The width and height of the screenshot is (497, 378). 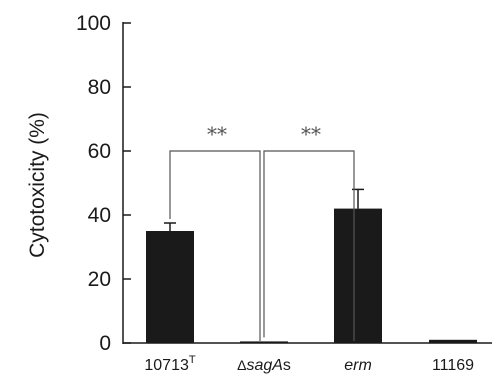 I want to click on y-tick-label: 100, so click(x=93, y=23).